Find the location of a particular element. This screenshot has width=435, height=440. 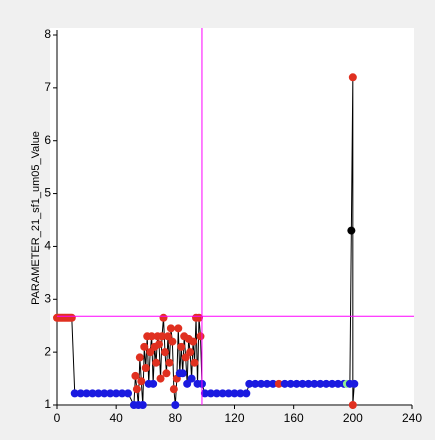

y-tick-label: 1 is located at coordinates (47, 404).